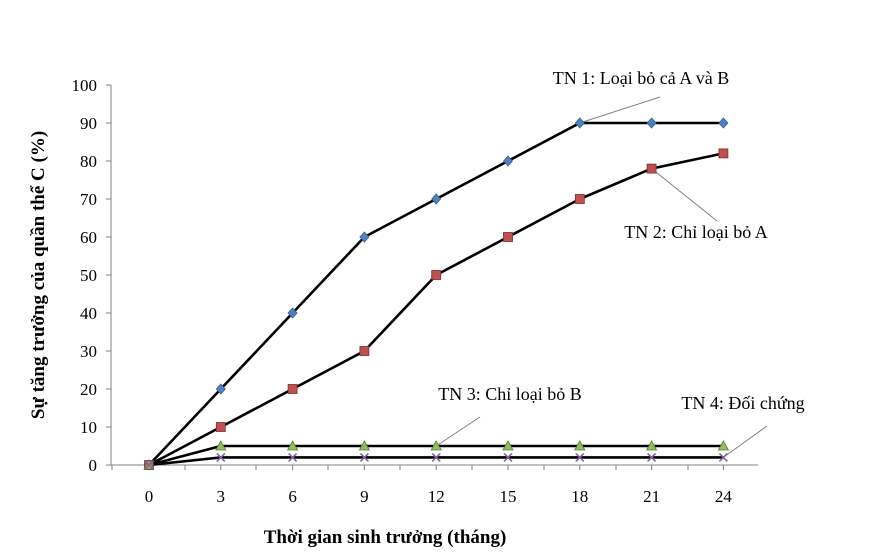 The image size is (881, 556). Describe the element at coordinates (436, 496) in the screenshot. I see `x-tick-label: 12` at that location.